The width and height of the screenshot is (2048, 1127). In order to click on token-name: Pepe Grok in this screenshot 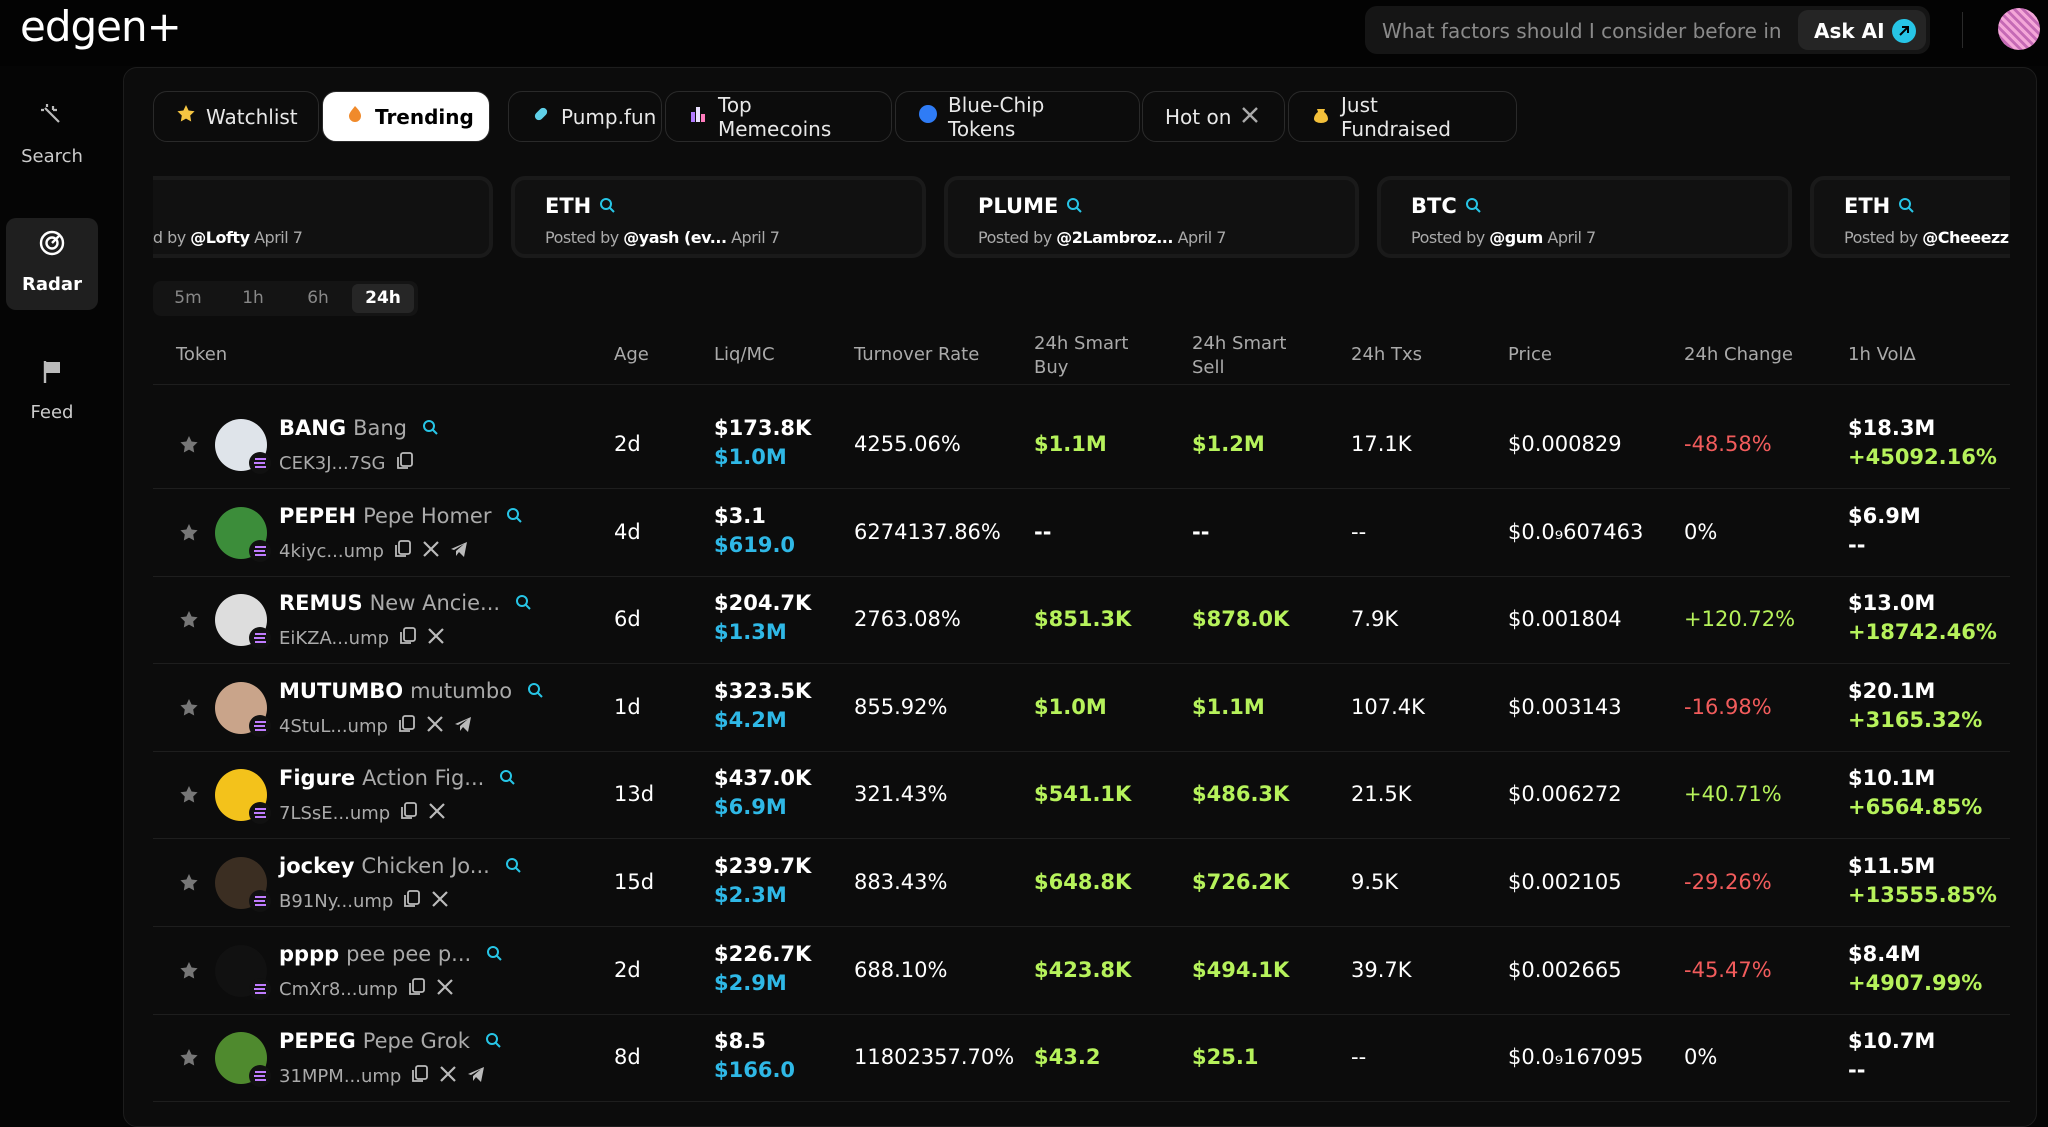, I will do `click(416, 1041)`.